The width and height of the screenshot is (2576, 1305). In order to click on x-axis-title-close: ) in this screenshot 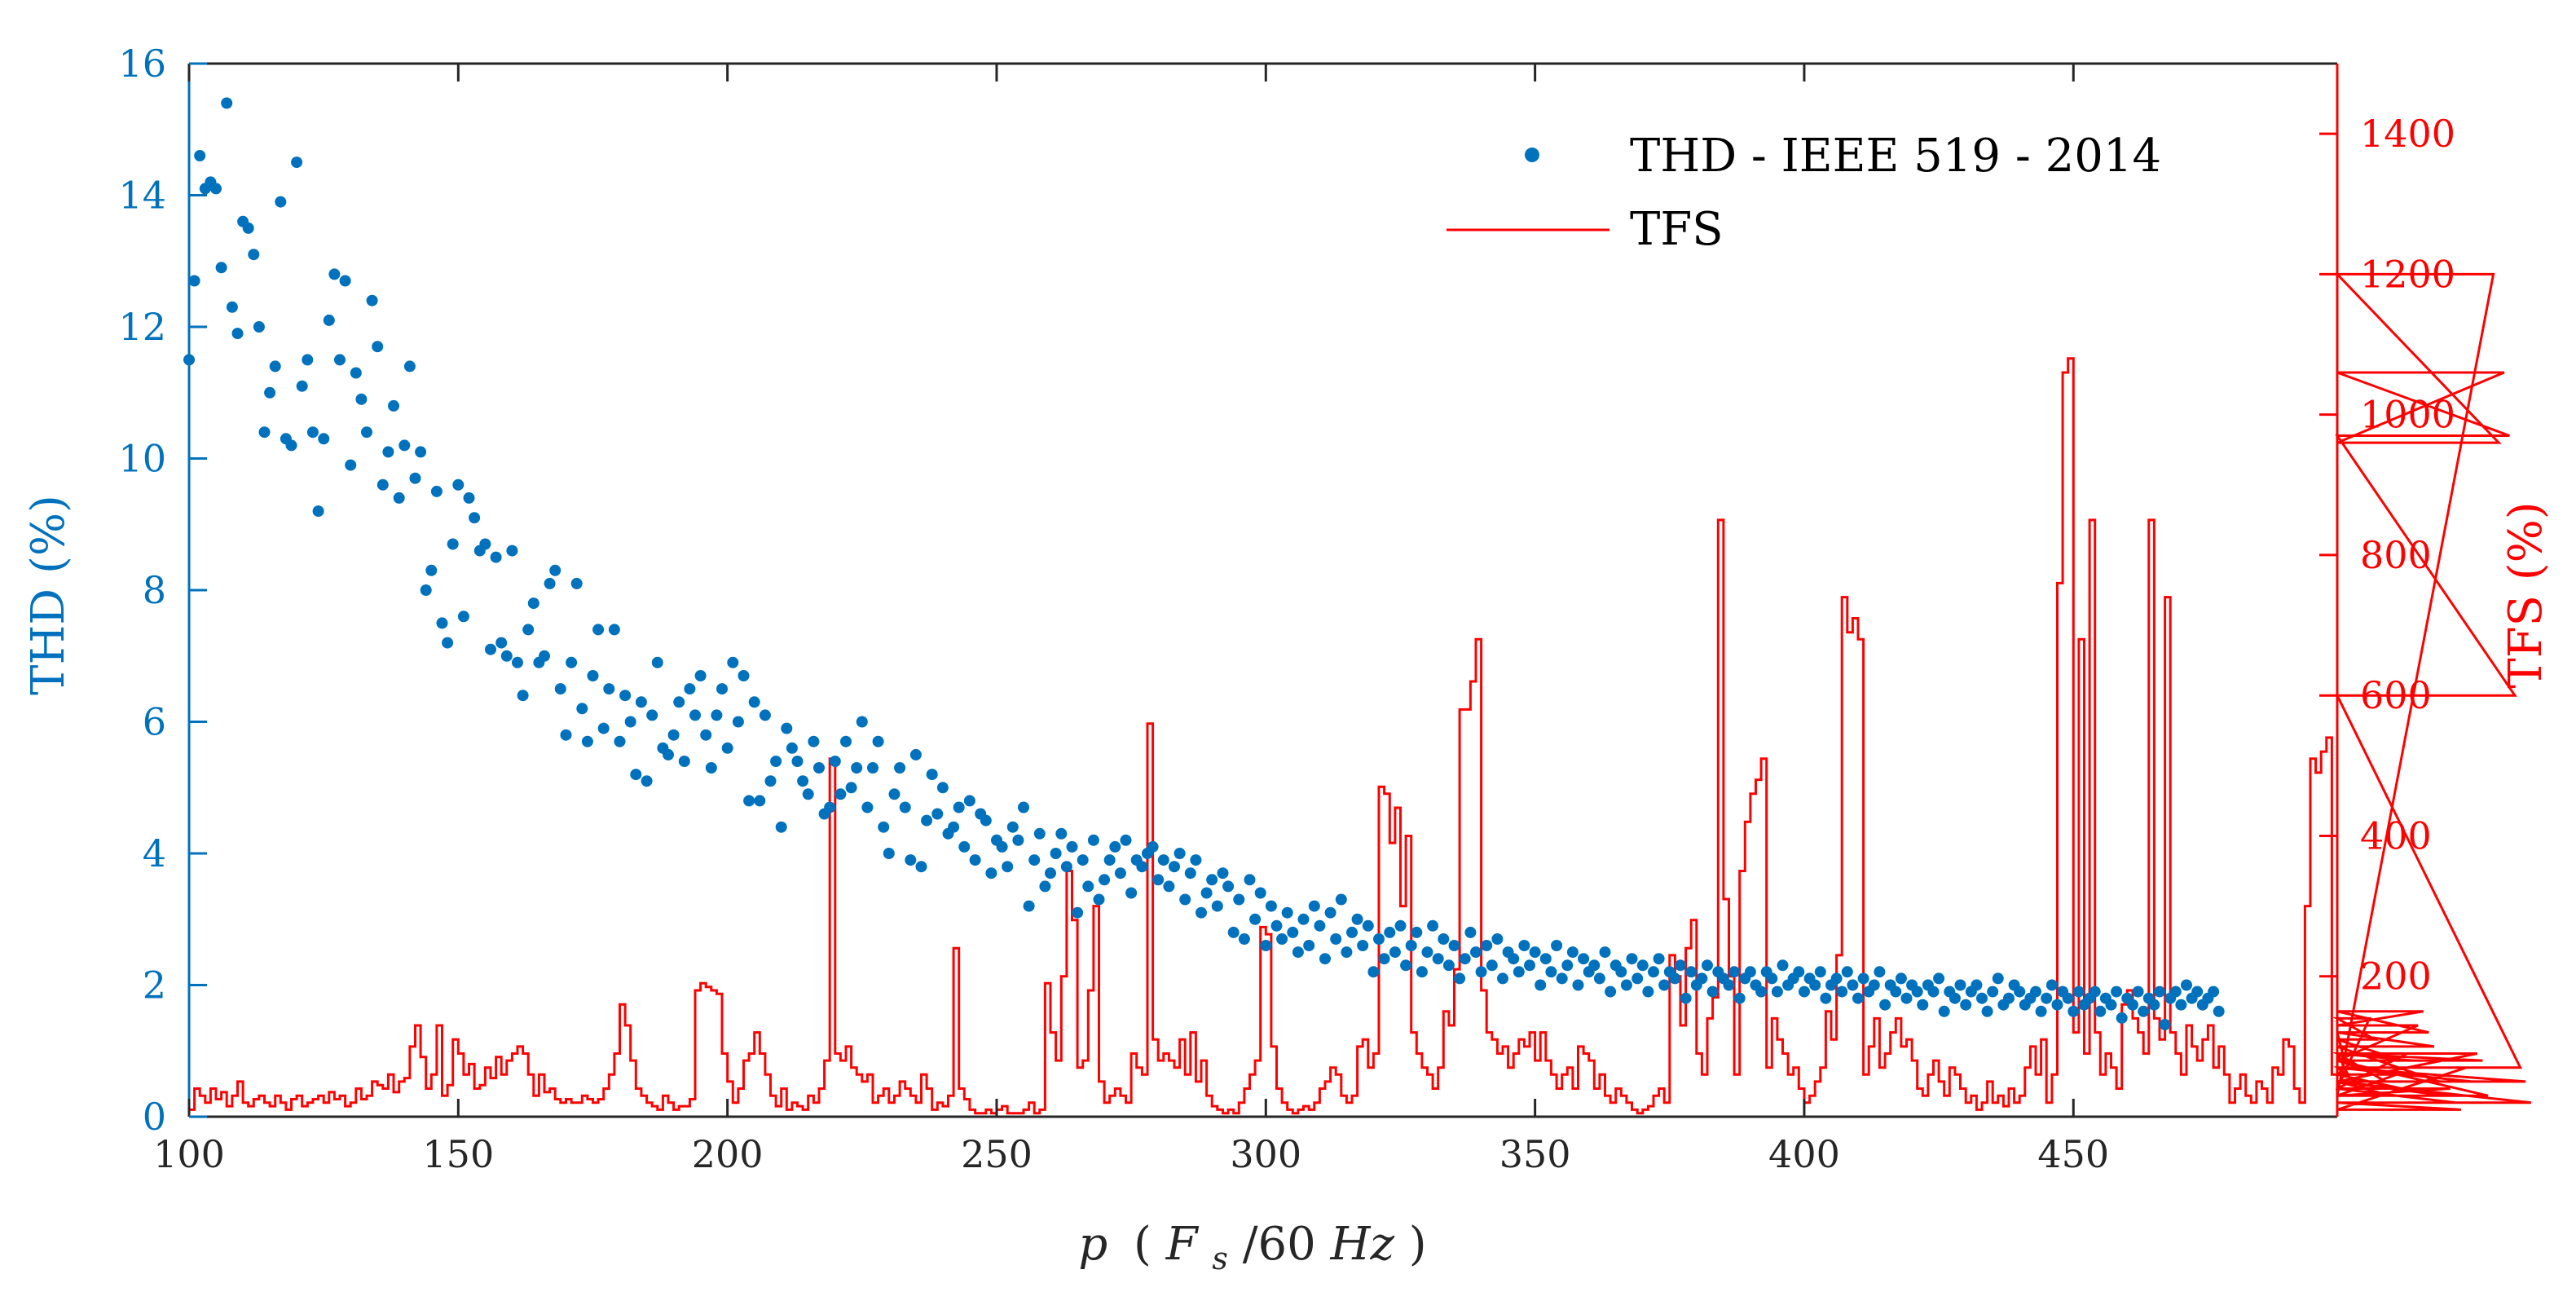, I will do `click(1418, 1244)`.